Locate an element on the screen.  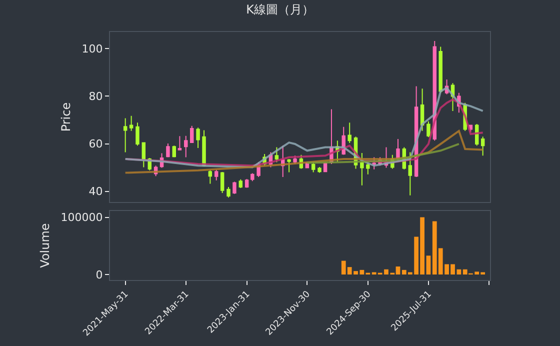
y-tick-label: 100000 is located at coordinates (81, 217).